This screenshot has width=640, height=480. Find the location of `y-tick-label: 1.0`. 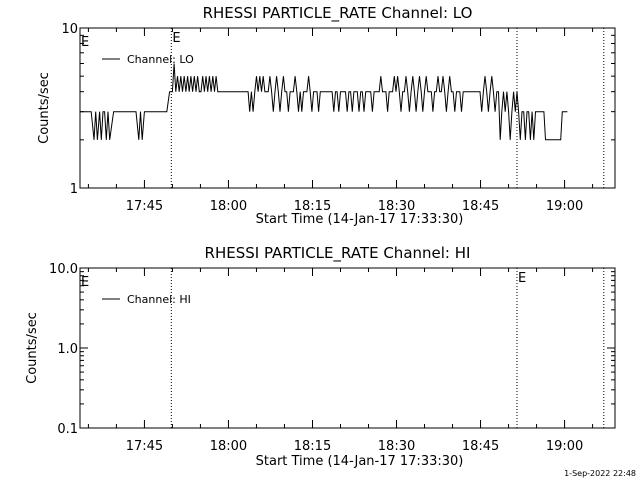

y-tick-label: 1.0 is located at coordinates (67, 349).